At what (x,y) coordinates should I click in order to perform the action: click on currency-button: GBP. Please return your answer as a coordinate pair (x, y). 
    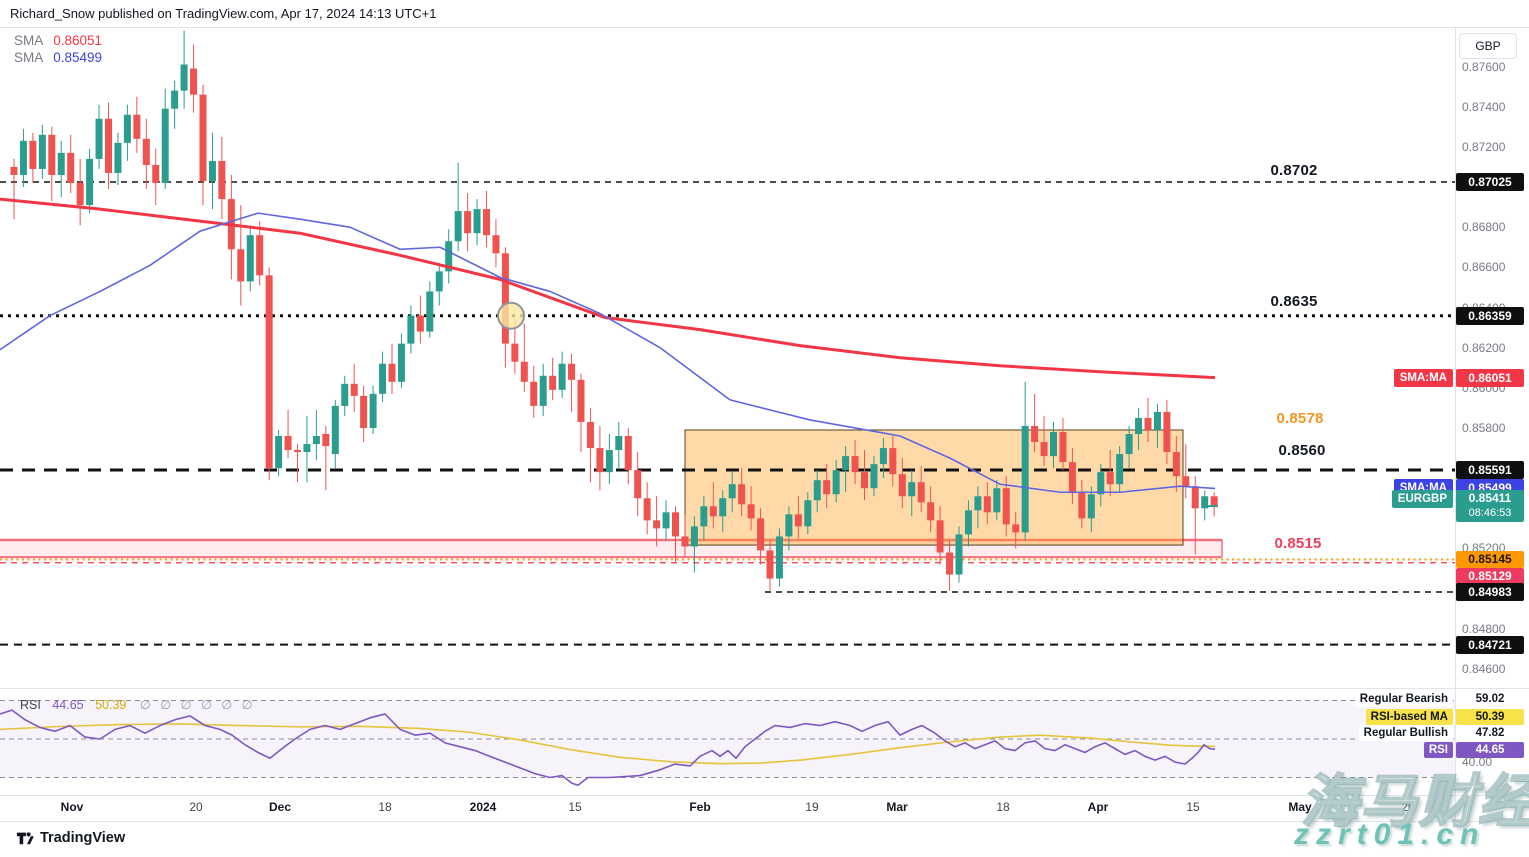
    Looking at the image, I should click on (1488, 46).